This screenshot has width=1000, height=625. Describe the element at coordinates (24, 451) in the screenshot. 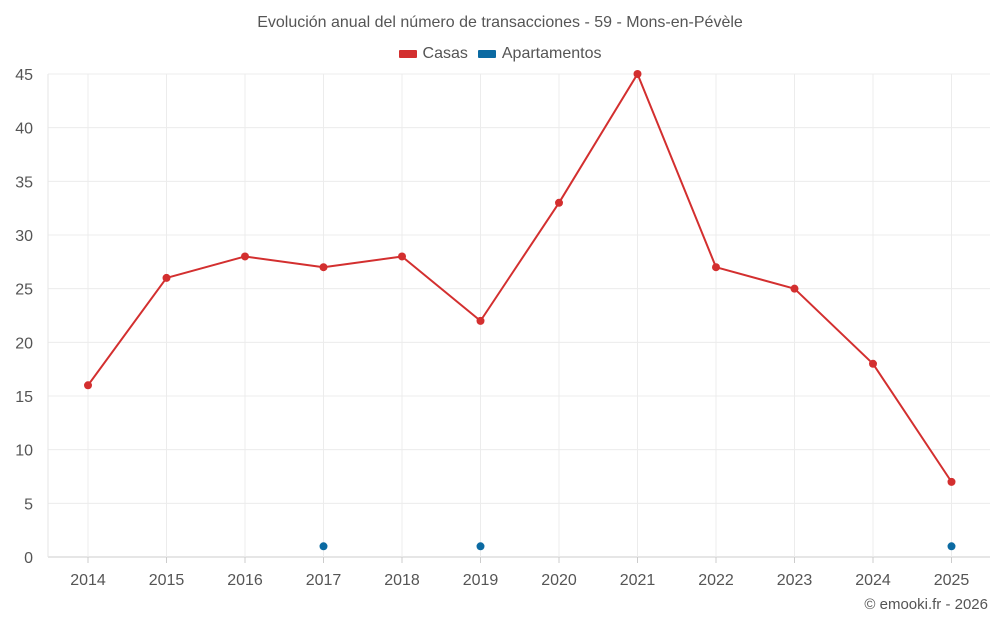

I see `y-tick-label: 10` at that location.